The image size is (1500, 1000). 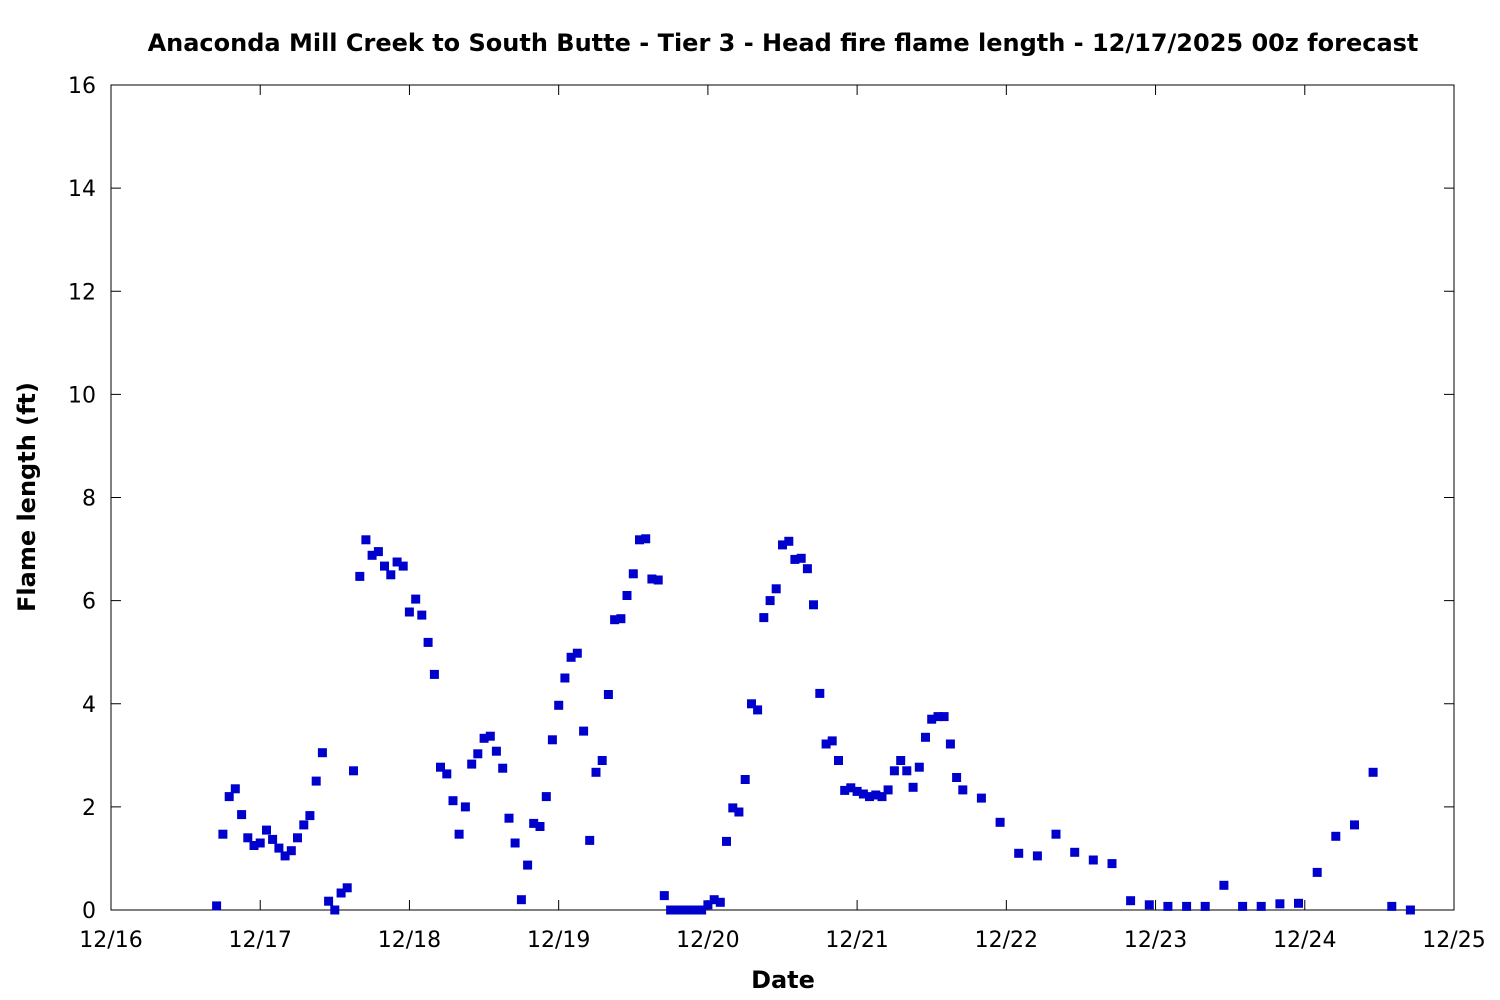 I want to click on x-tick-label: 12/20, so click(x=707, y=940).